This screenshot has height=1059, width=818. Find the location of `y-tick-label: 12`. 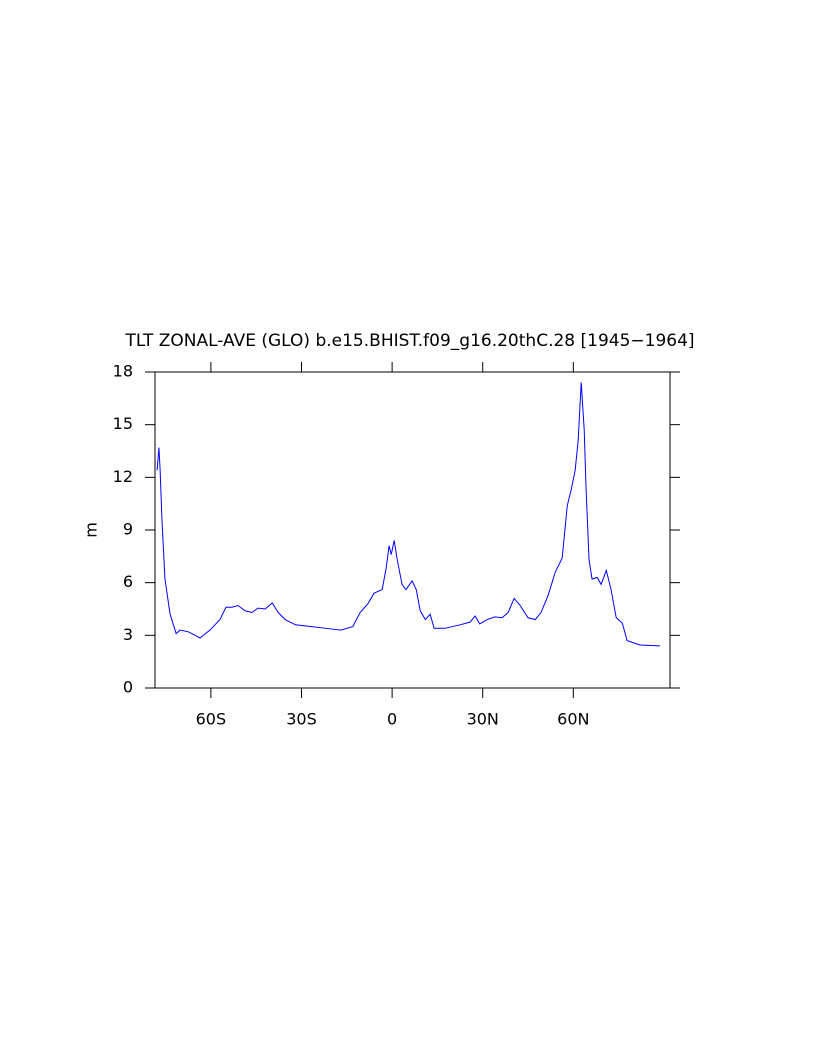

y-tick-label: 12 is located at coordinates (123, 476).